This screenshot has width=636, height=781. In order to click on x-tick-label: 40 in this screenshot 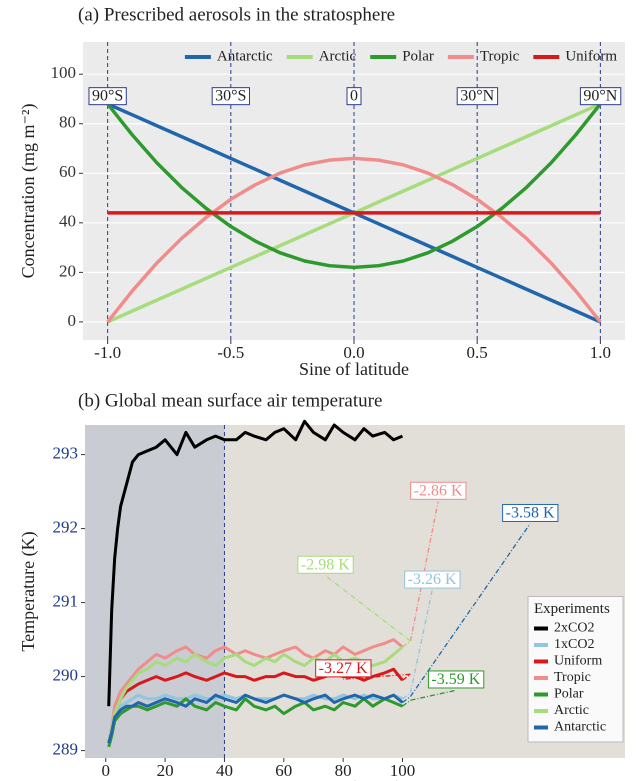, I will do `click(224, 770)`.